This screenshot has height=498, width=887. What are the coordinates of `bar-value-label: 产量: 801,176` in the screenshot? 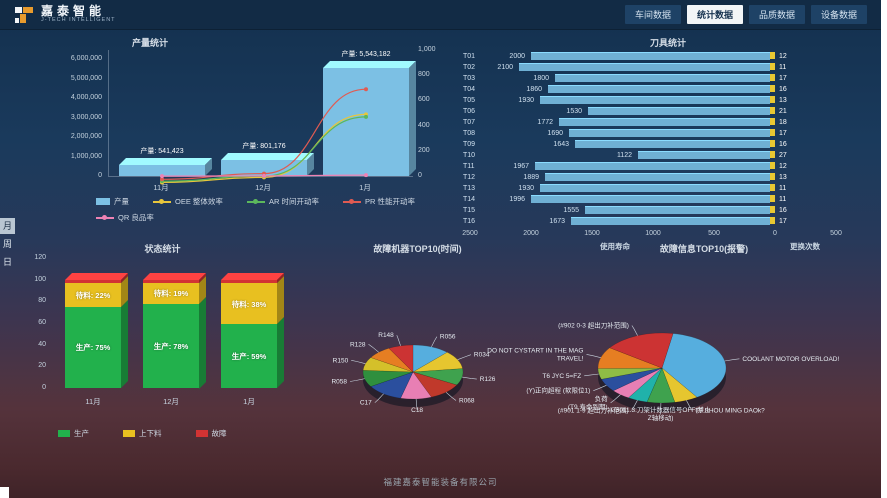 It's located at (264, 146).